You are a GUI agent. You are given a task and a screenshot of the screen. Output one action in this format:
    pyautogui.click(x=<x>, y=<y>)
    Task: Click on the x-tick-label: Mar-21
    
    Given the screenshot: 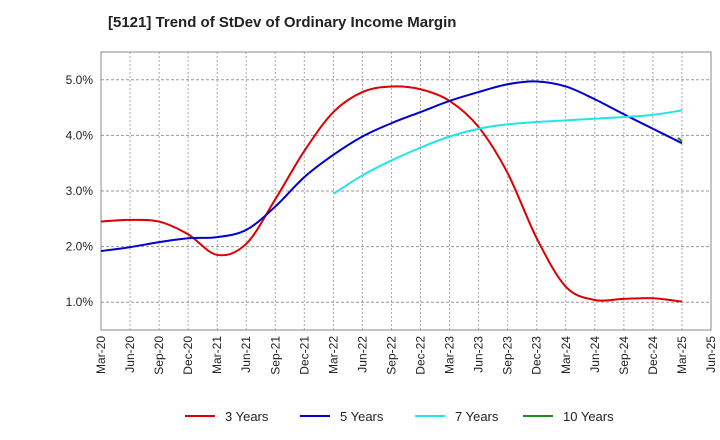 What is the action you would take?
    pyautogui.click(x=217, y=355)
    